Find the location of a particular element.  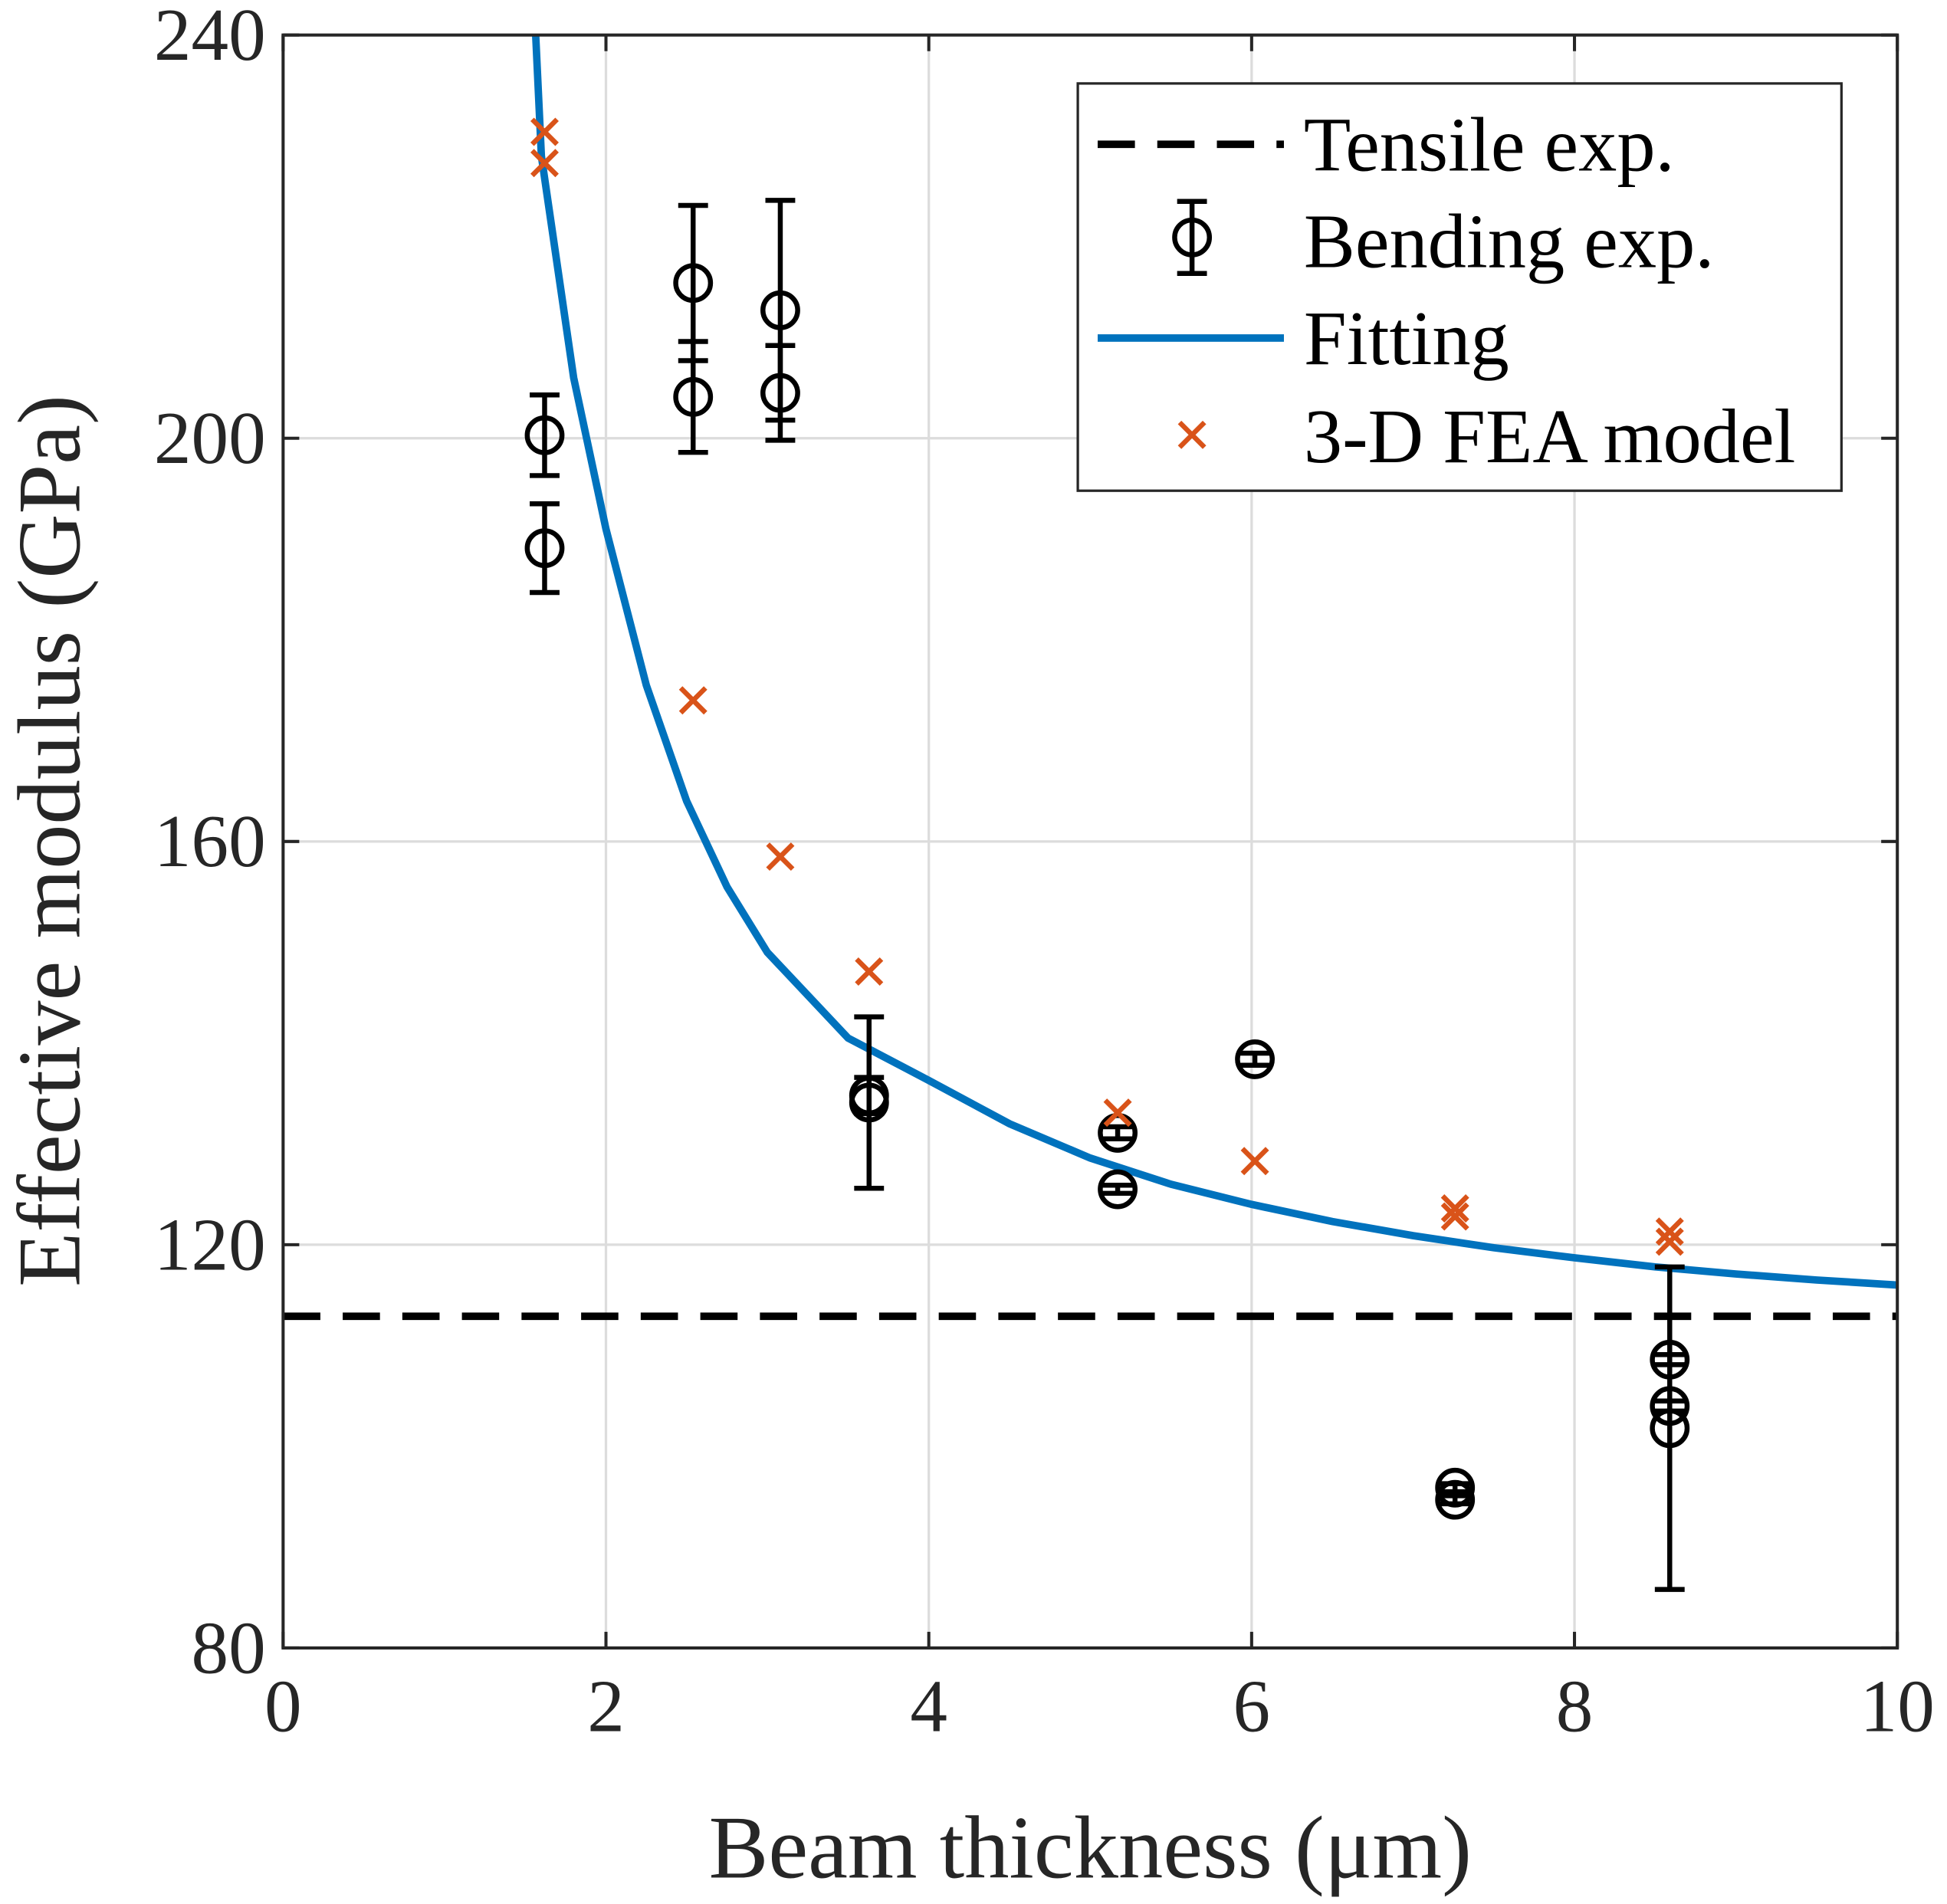

legend-bending-label: Bending exp. is located at coordinates (1509, 241).